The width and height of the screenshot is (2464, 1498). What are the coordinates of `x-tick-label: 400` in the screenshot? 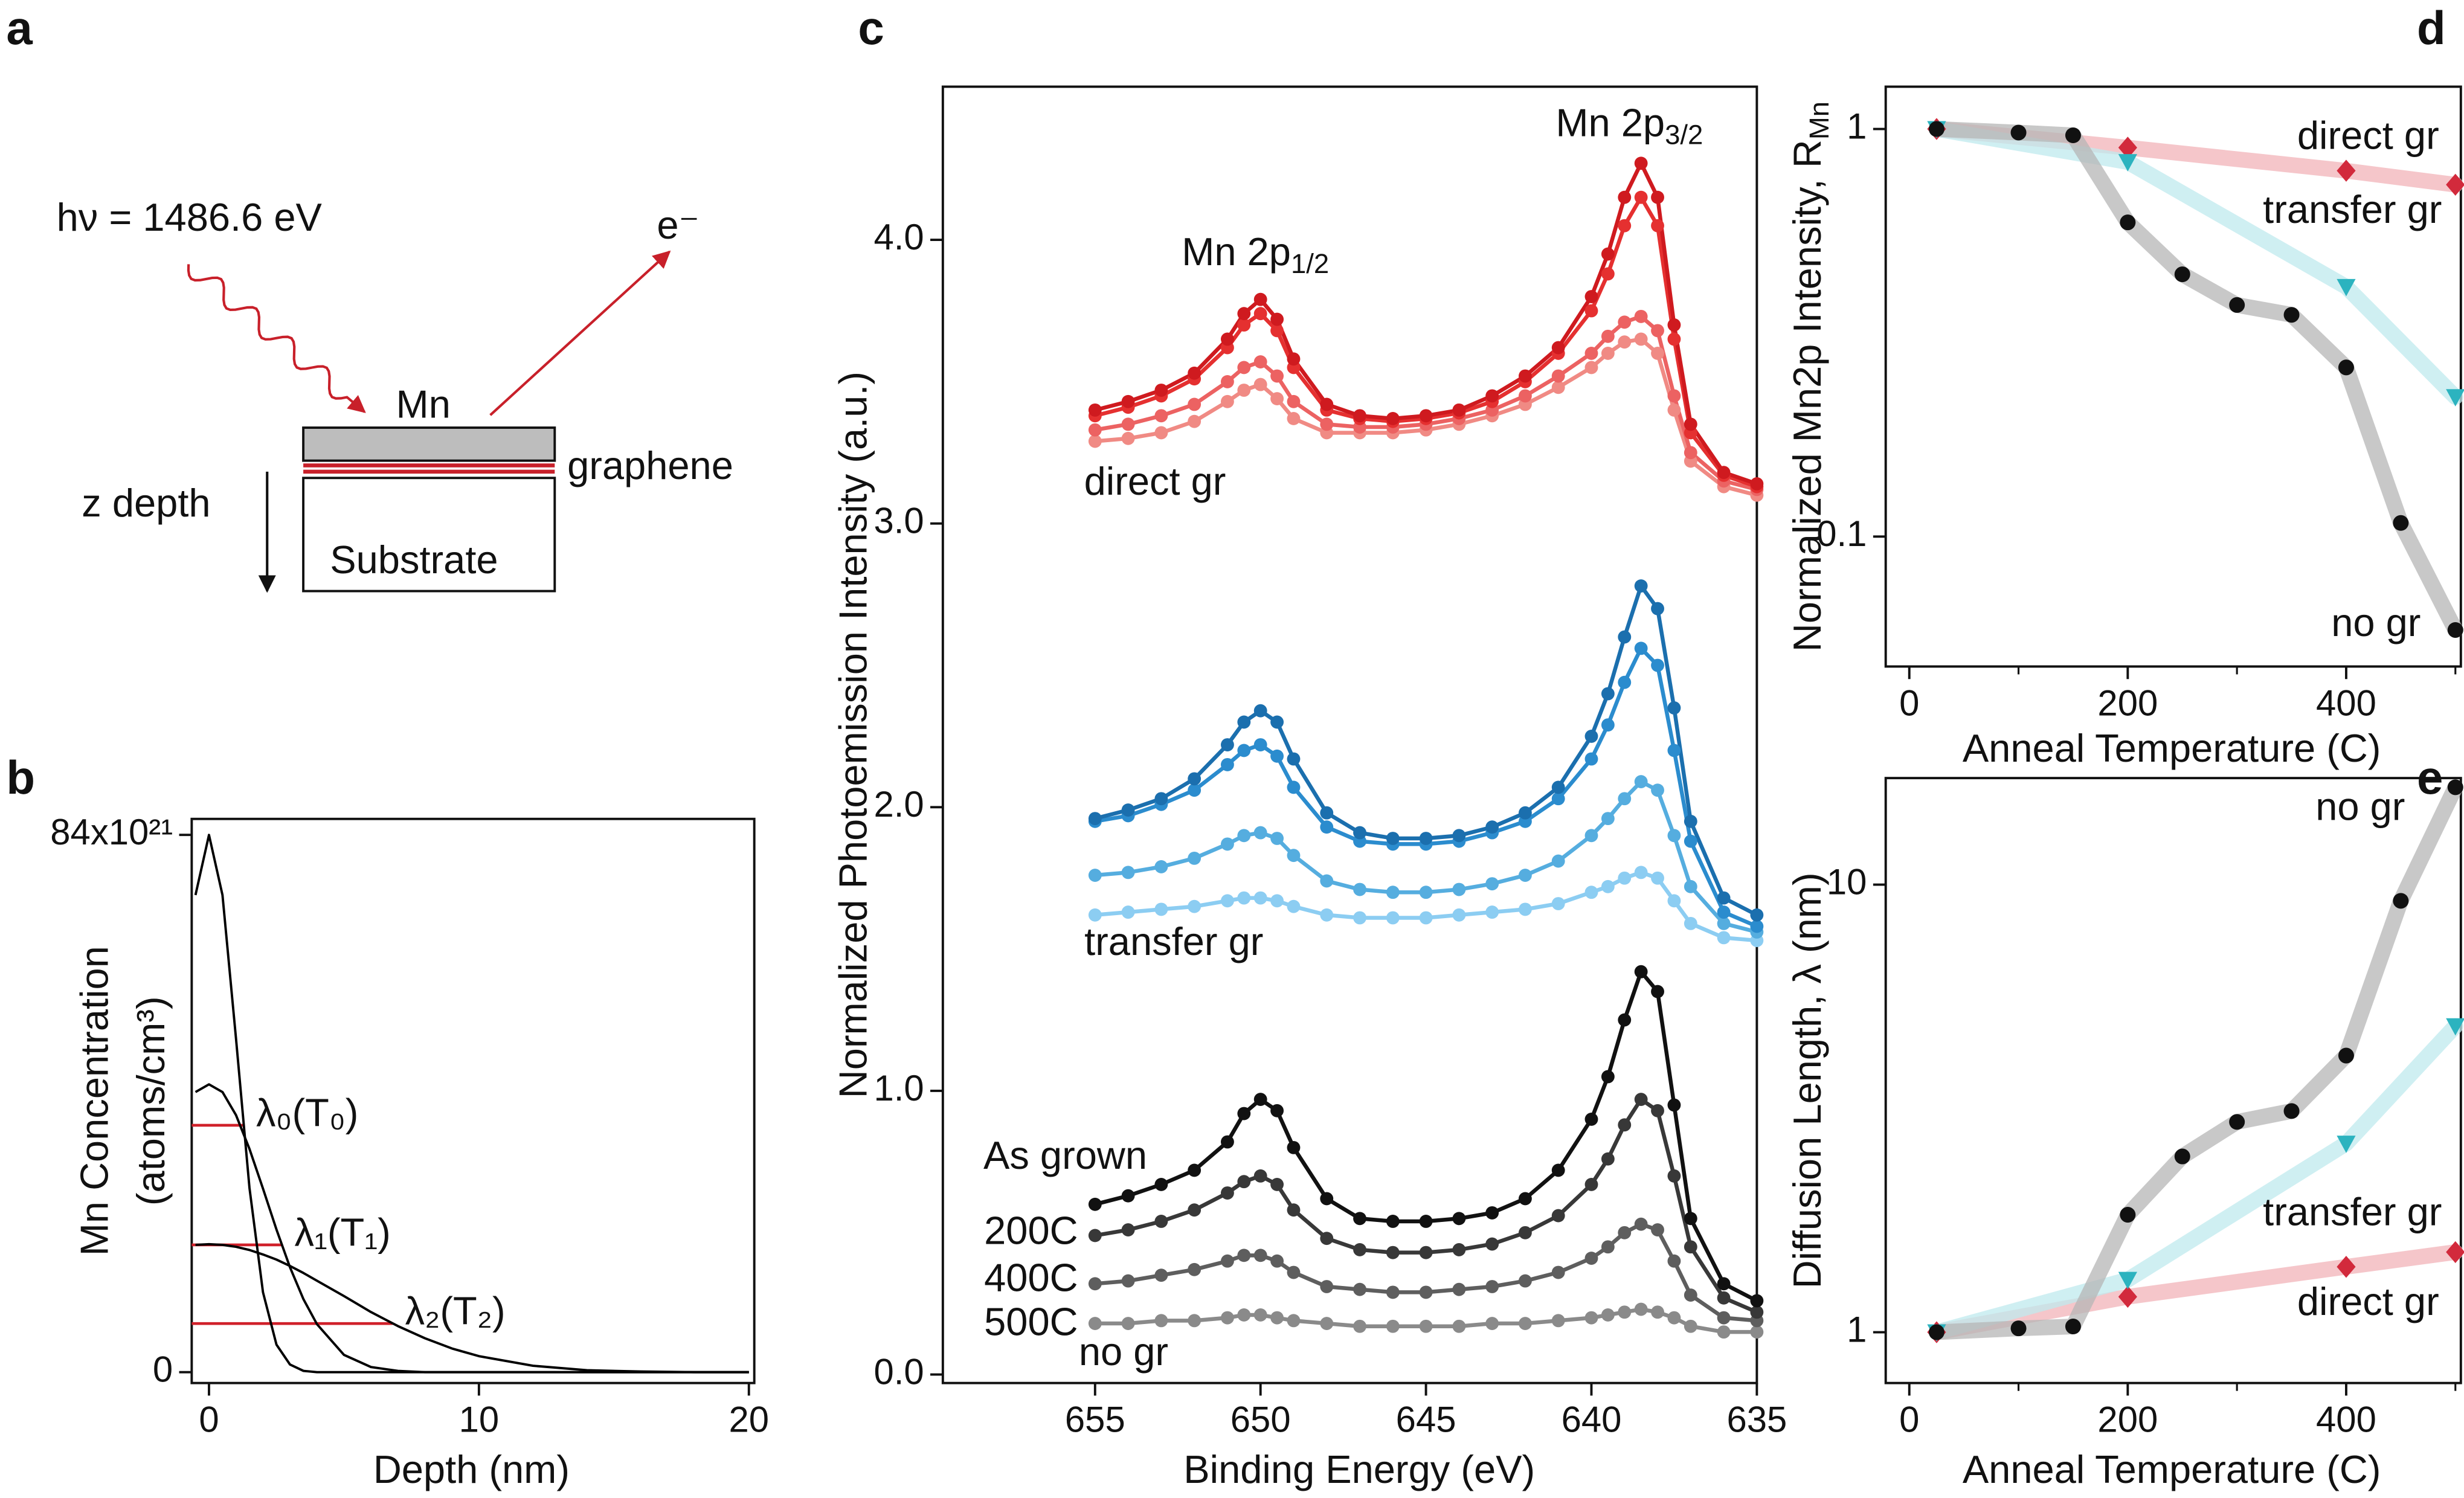 It's located at (2346, 703).